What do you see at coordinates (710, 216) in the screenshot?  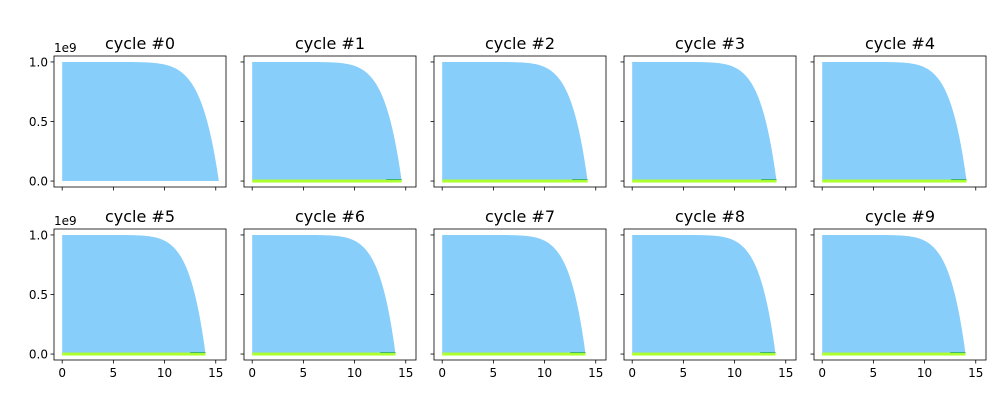 I see `subplot-title-cycle-8: cycle #8` at bounding box center [710, 216].